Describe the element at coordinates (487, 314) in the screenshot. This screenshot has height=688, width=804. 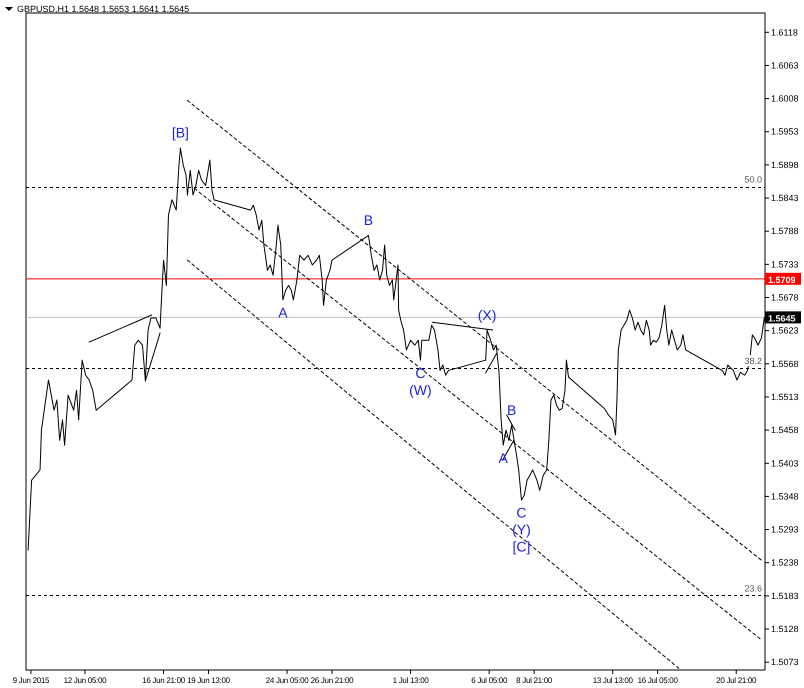
I see `annotation: (X)` at that location.